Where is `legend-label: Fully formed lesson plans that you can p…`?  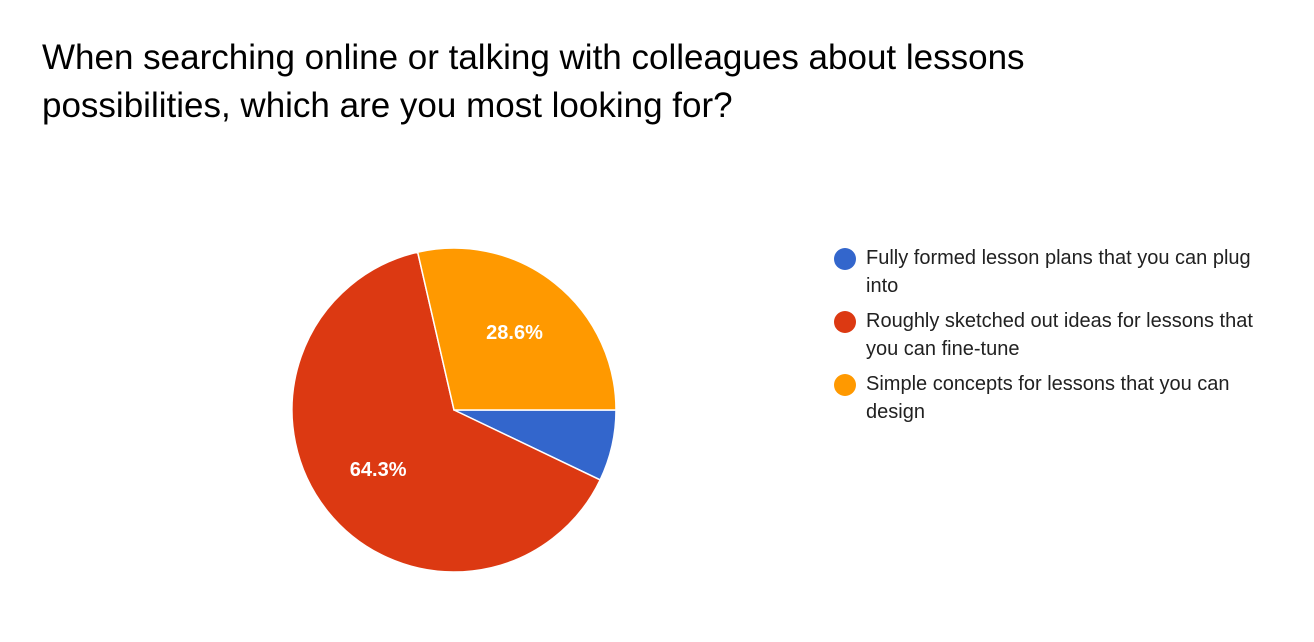
legend-label: Fully formed lesson plans that you can p… is located at coordinates (1058, 272).